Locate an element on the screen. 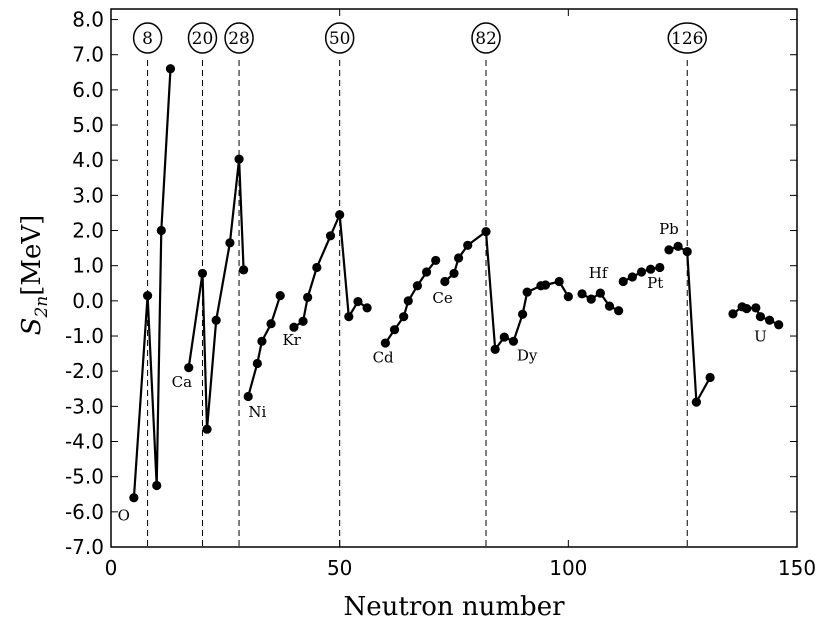 The image size is (831, 632). magic-number-label: 82 is located at coordinates (486, 39).